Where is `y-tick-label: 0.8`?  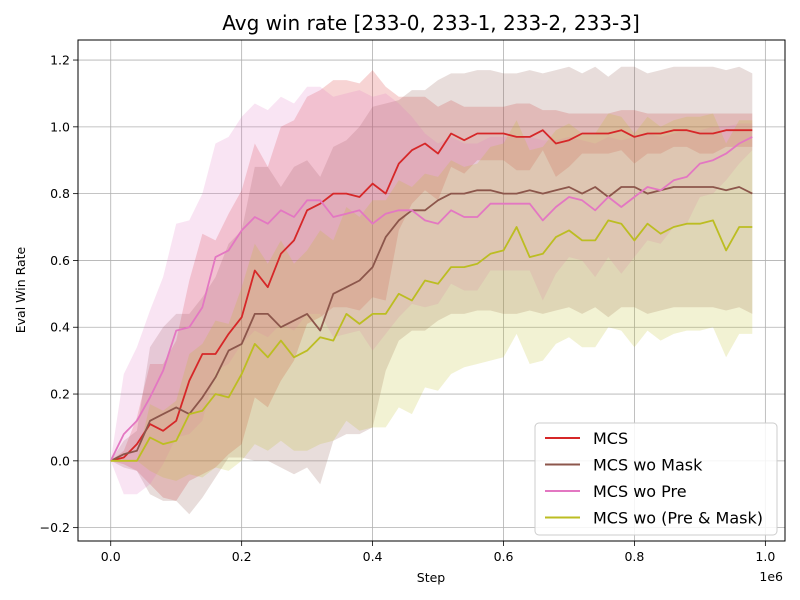
y-tick-label: 0.8 is located at coordinates (60, 193).